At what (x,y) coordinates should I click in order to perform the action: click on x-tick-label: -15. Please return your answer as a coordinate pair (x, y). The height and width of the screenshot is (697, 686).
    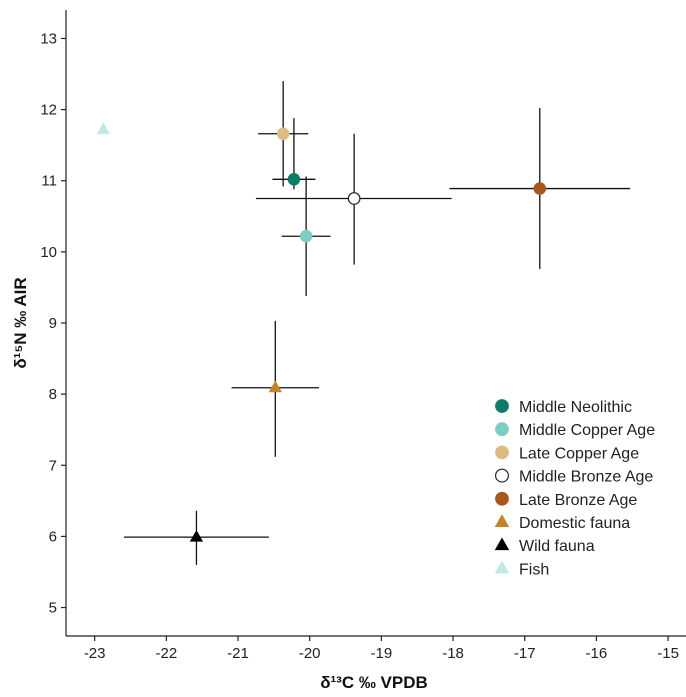
    Looking at the image, I should click on (668, 653).